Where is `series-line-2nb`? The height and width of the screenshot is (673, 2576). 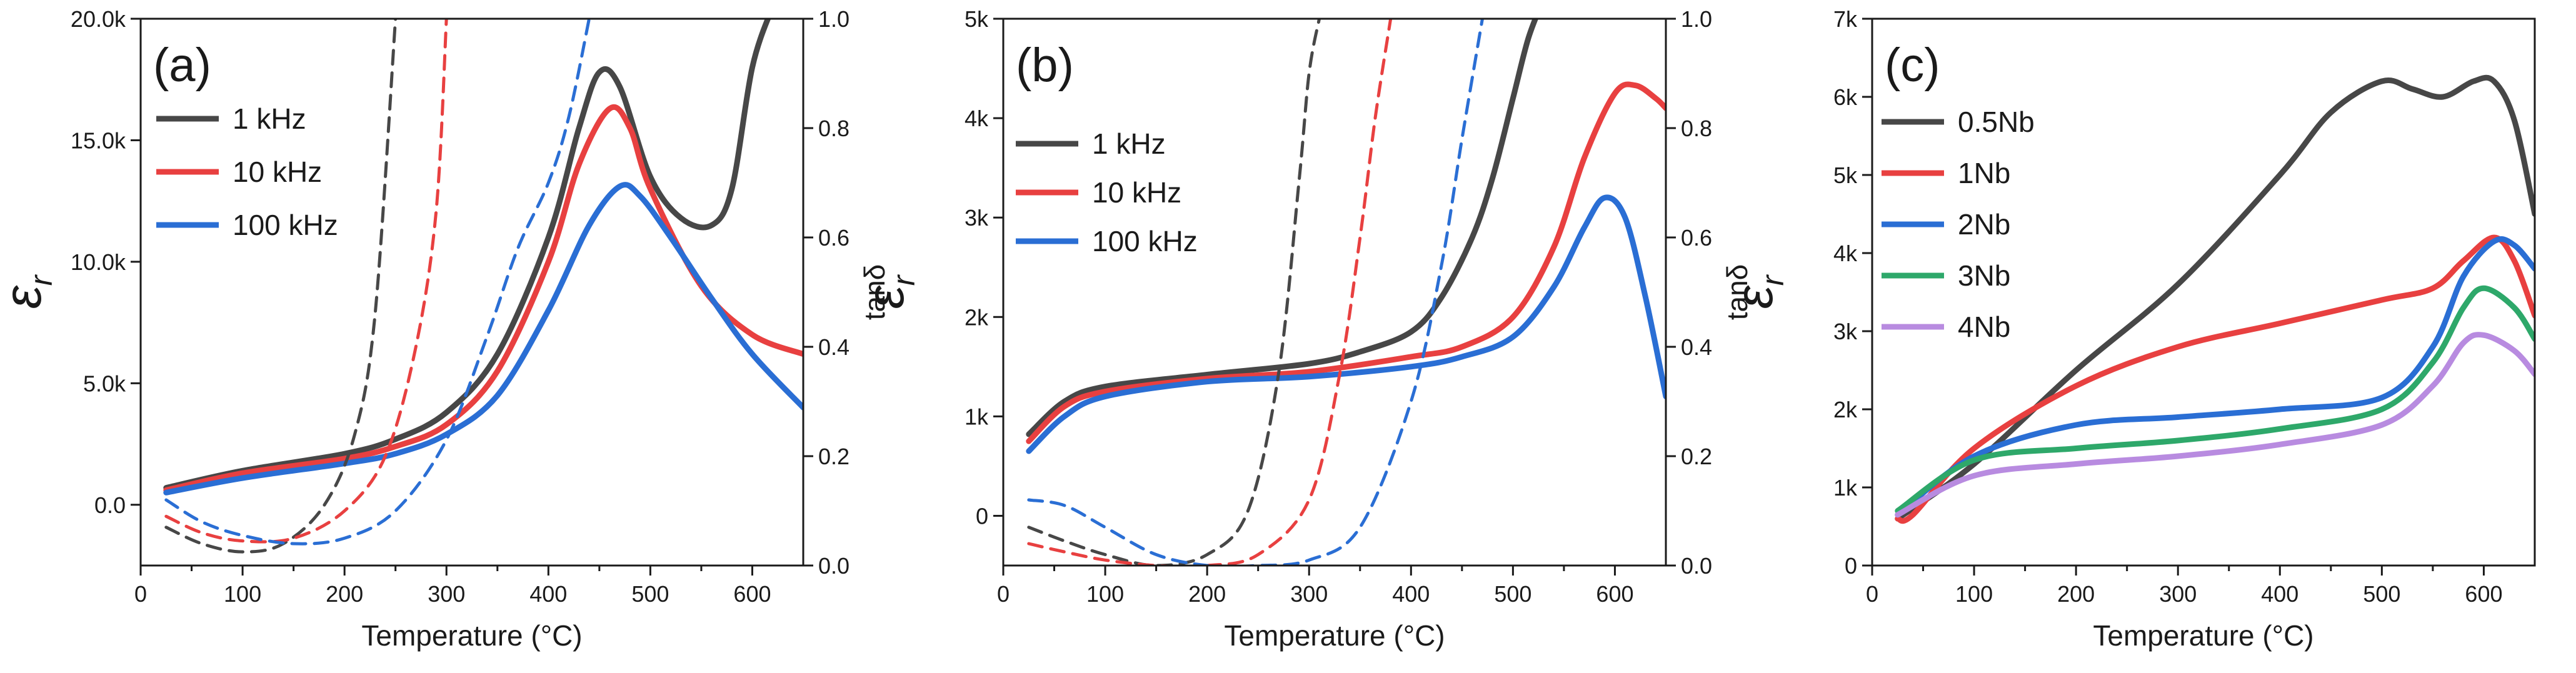
series-line-2nb is located at coordinates (2215, 377).